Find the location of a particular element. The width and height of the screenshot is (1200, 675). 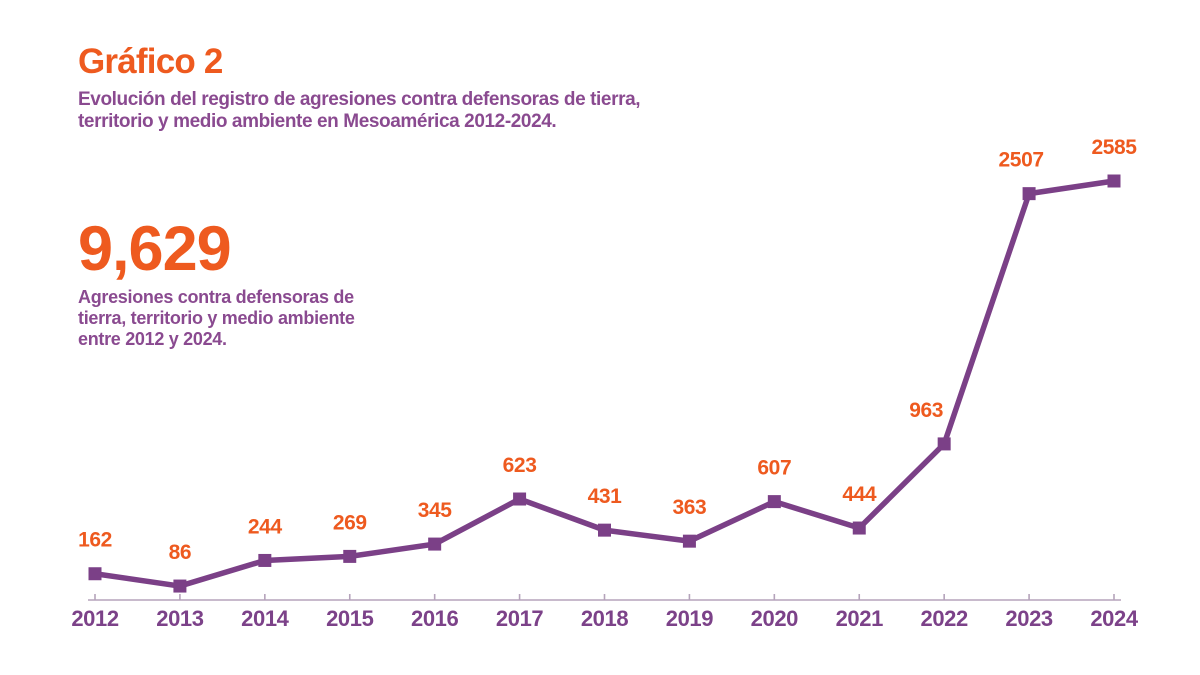

data-label-2023: 2507 is located at coordinates (1021, 160).